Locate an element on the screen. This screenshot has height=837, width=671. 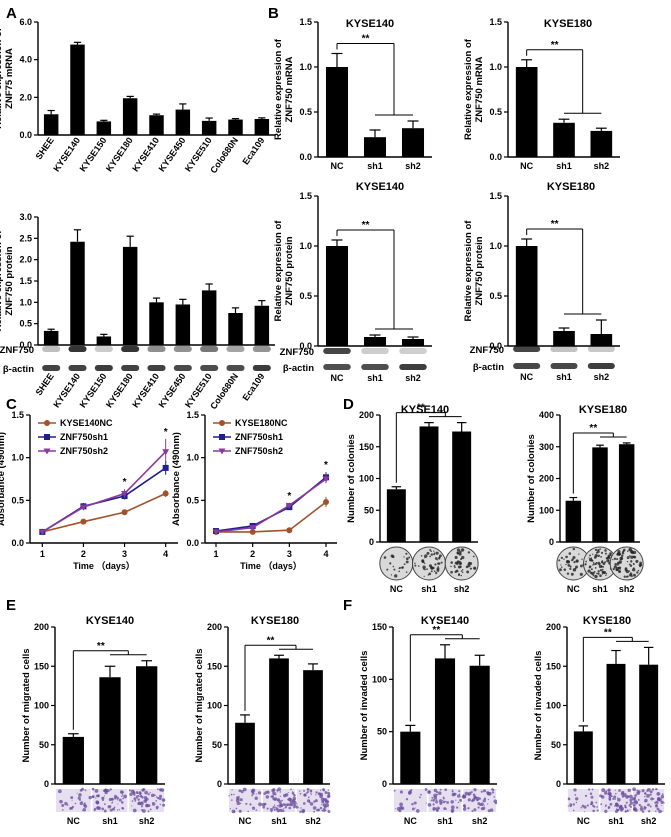
bar-sh1 is located at coordinates (445, 721).